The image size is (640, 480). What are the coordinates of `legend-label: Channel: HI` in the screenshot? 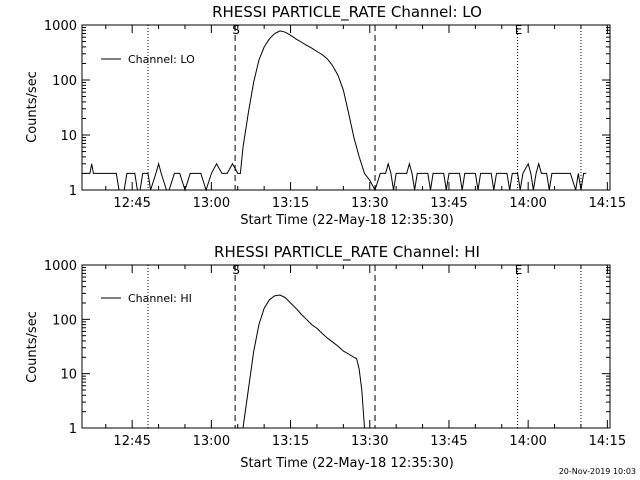 It's located at (160, 298).